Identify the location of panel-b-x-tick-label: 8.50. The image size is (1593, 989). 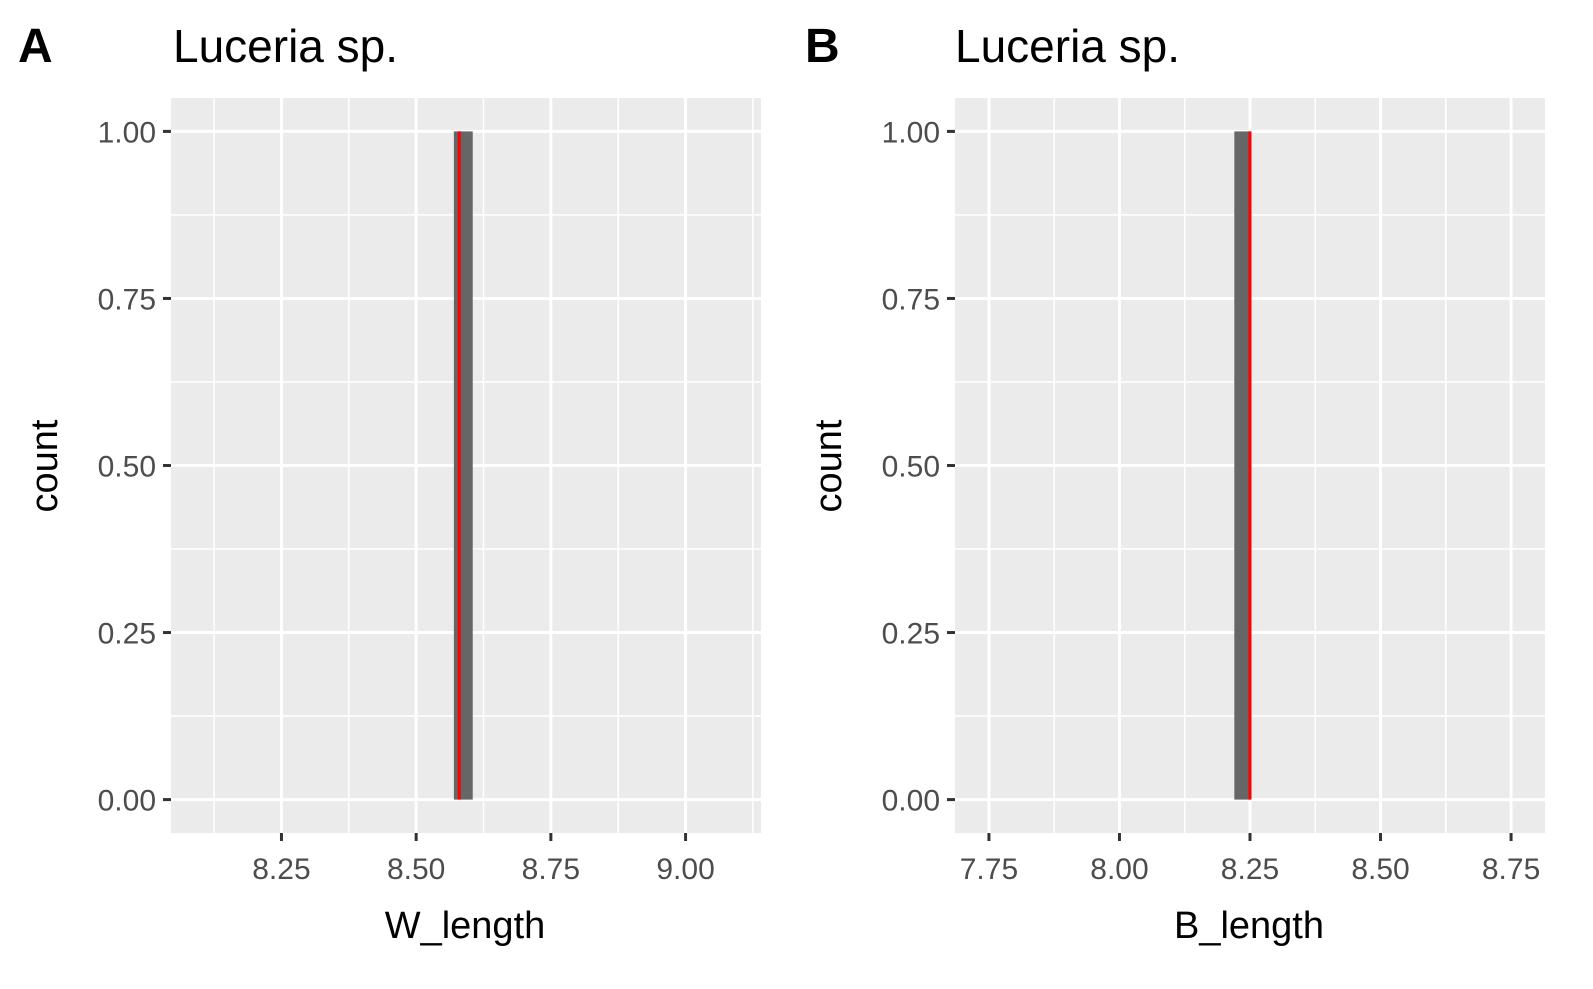
(1380, 869).